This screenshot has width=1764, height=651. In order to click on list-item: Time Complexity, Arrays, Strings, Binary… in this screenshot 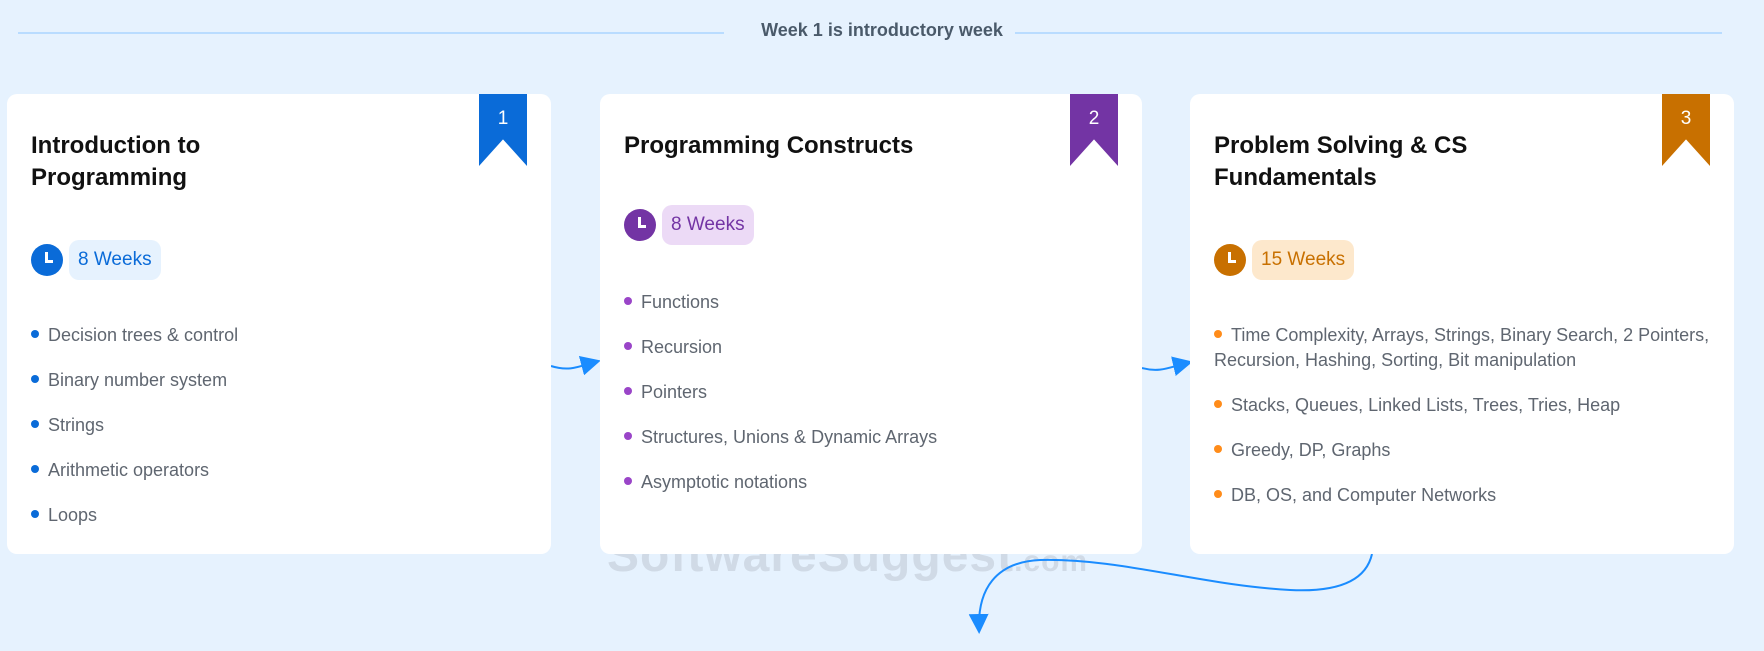, I will do `click(1464, 348)`.